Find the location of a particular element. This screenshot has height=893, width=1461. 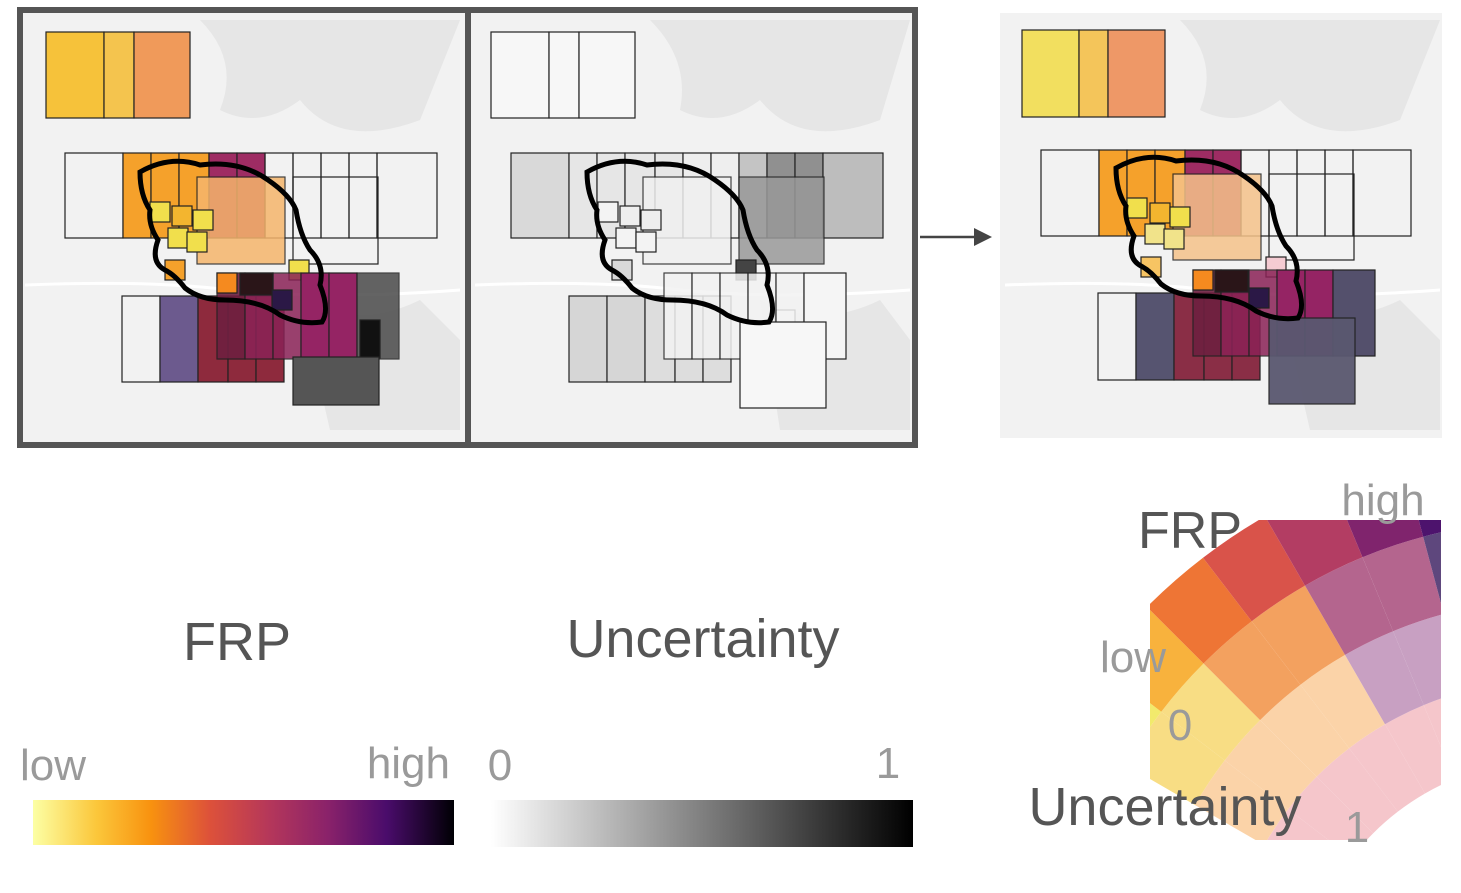

bivariate-frp-title: FRP is located at coordinates (1190, 531).